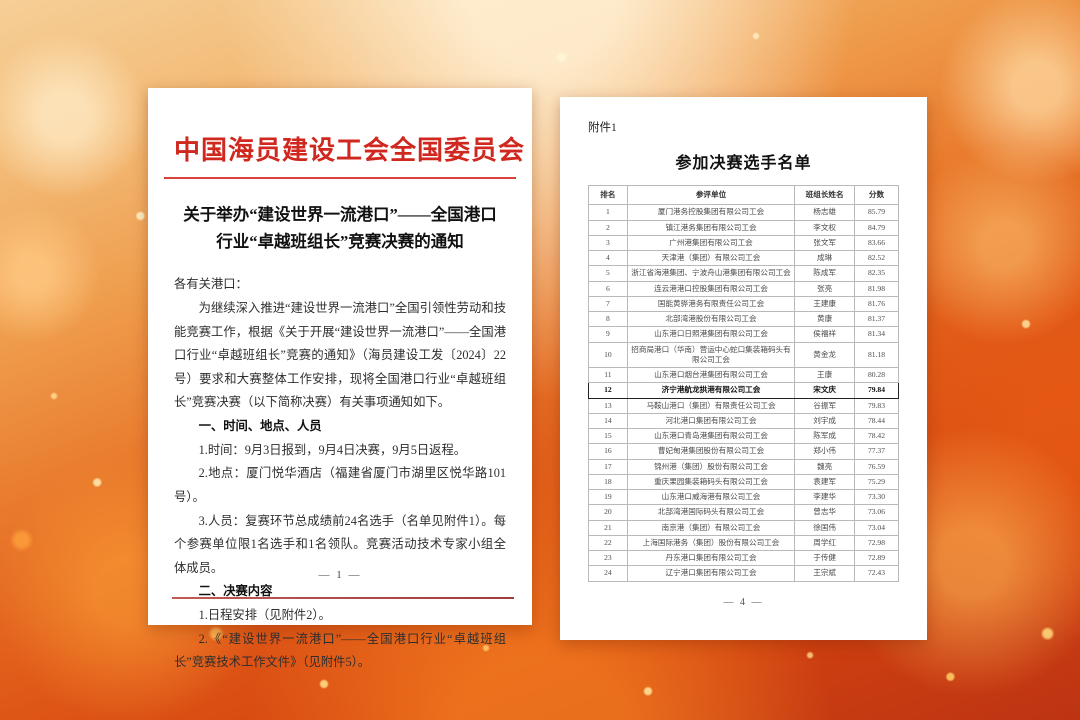  I want to click on cell-name: 陈成军, so click(824, 273).